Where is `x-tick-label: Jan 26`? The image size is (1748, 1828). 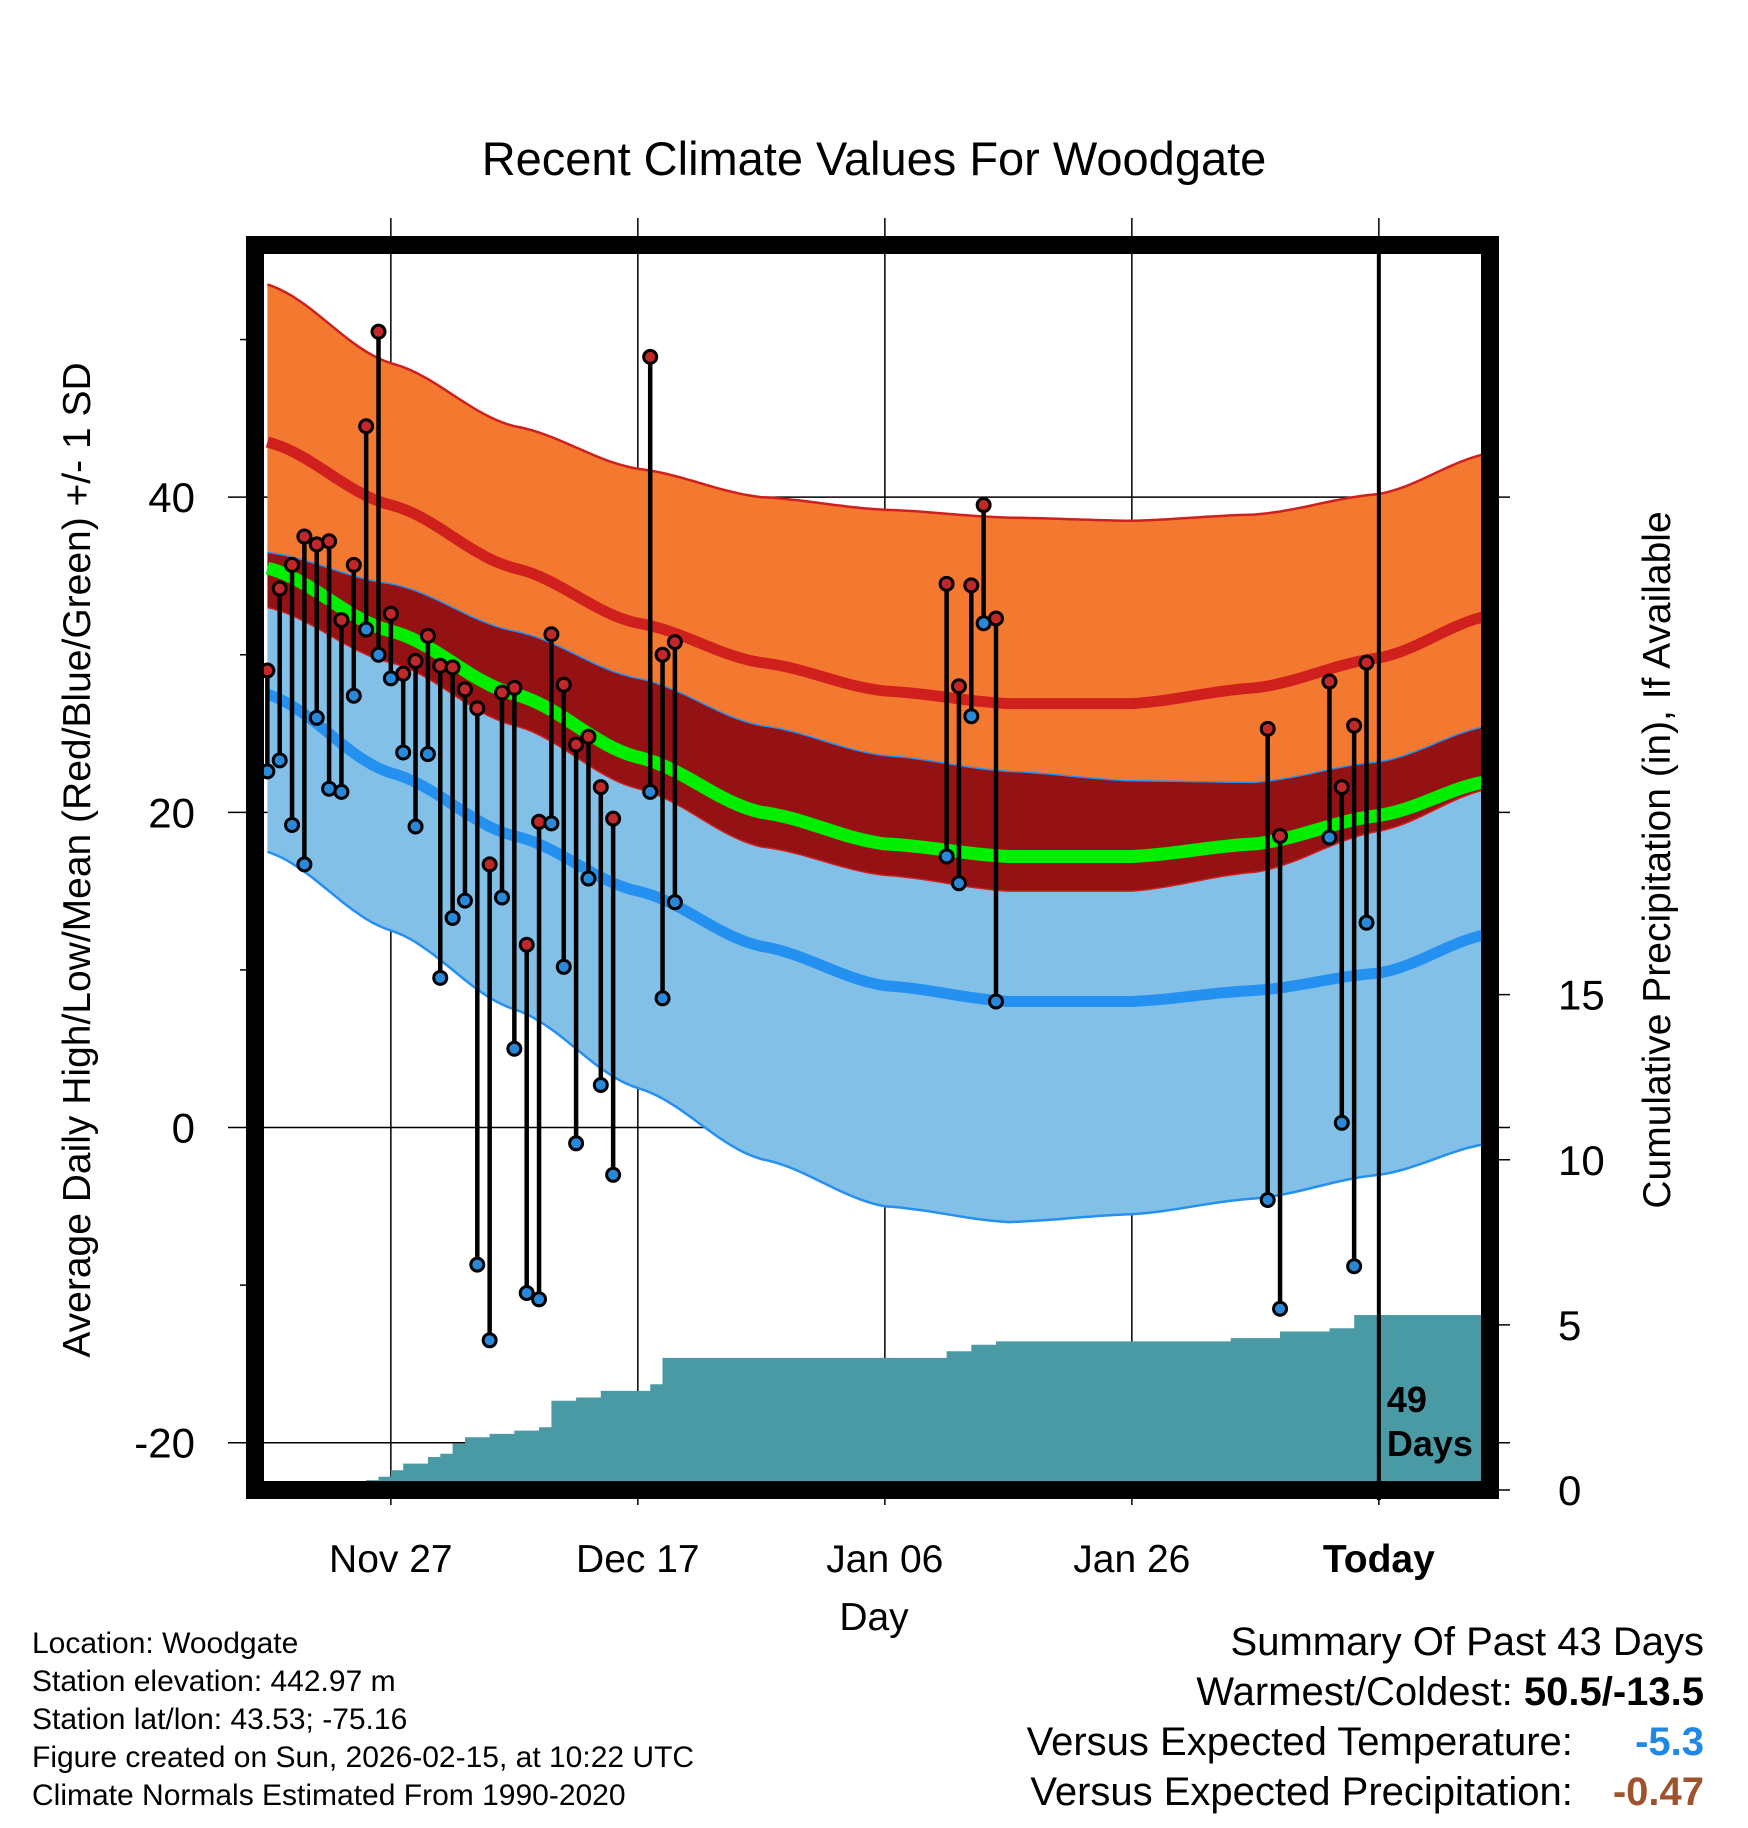 x-tick-label: Jan 26 is located at coordinates (1131, 1559).